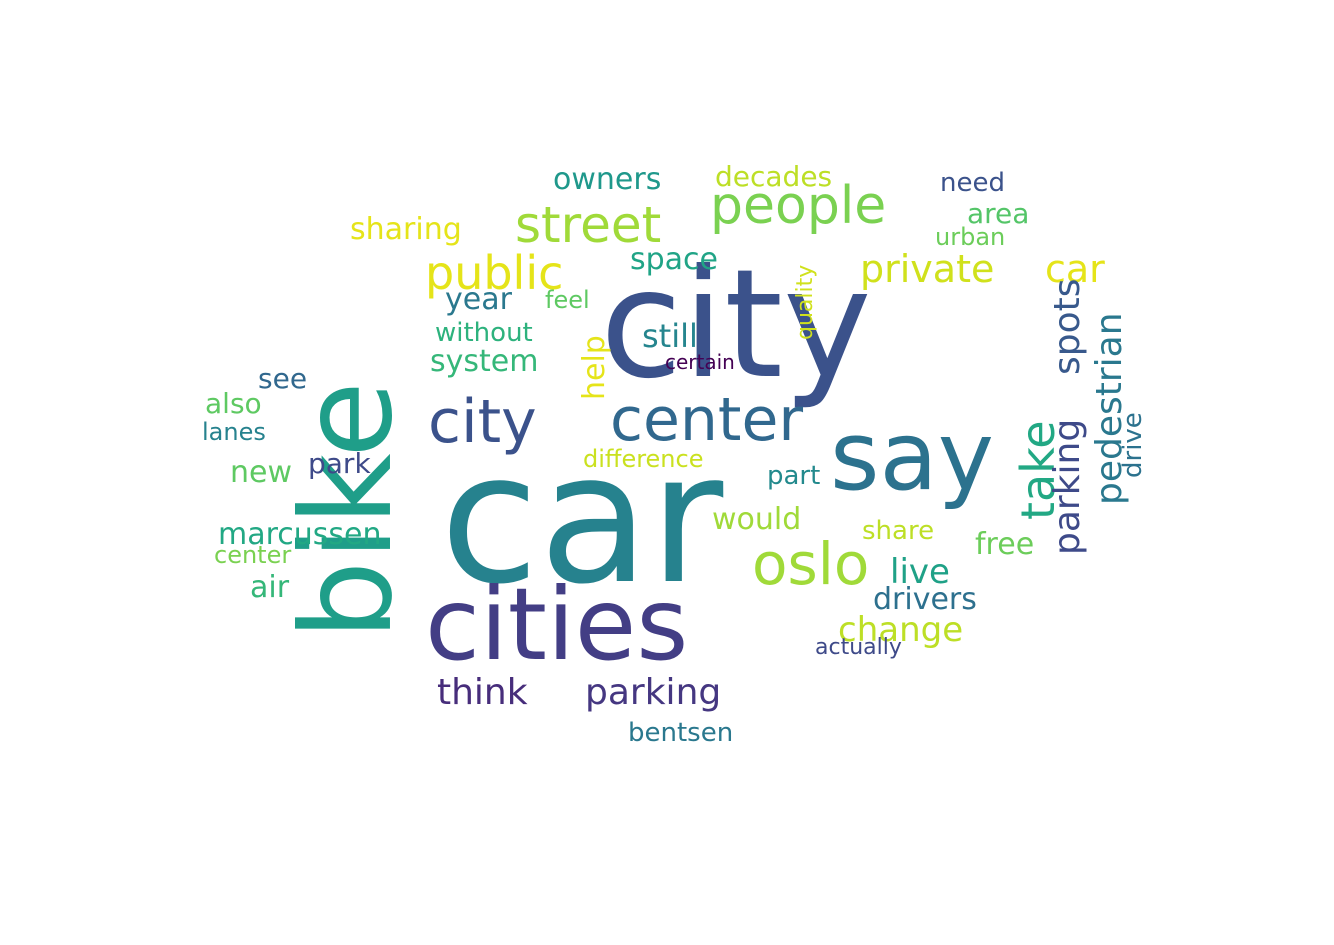 The height and width of the screenshot is (945, 1334). Describe the element at coordinates (681, 733) in the screenshot. I see `cloud-word: bentsen` at that location.